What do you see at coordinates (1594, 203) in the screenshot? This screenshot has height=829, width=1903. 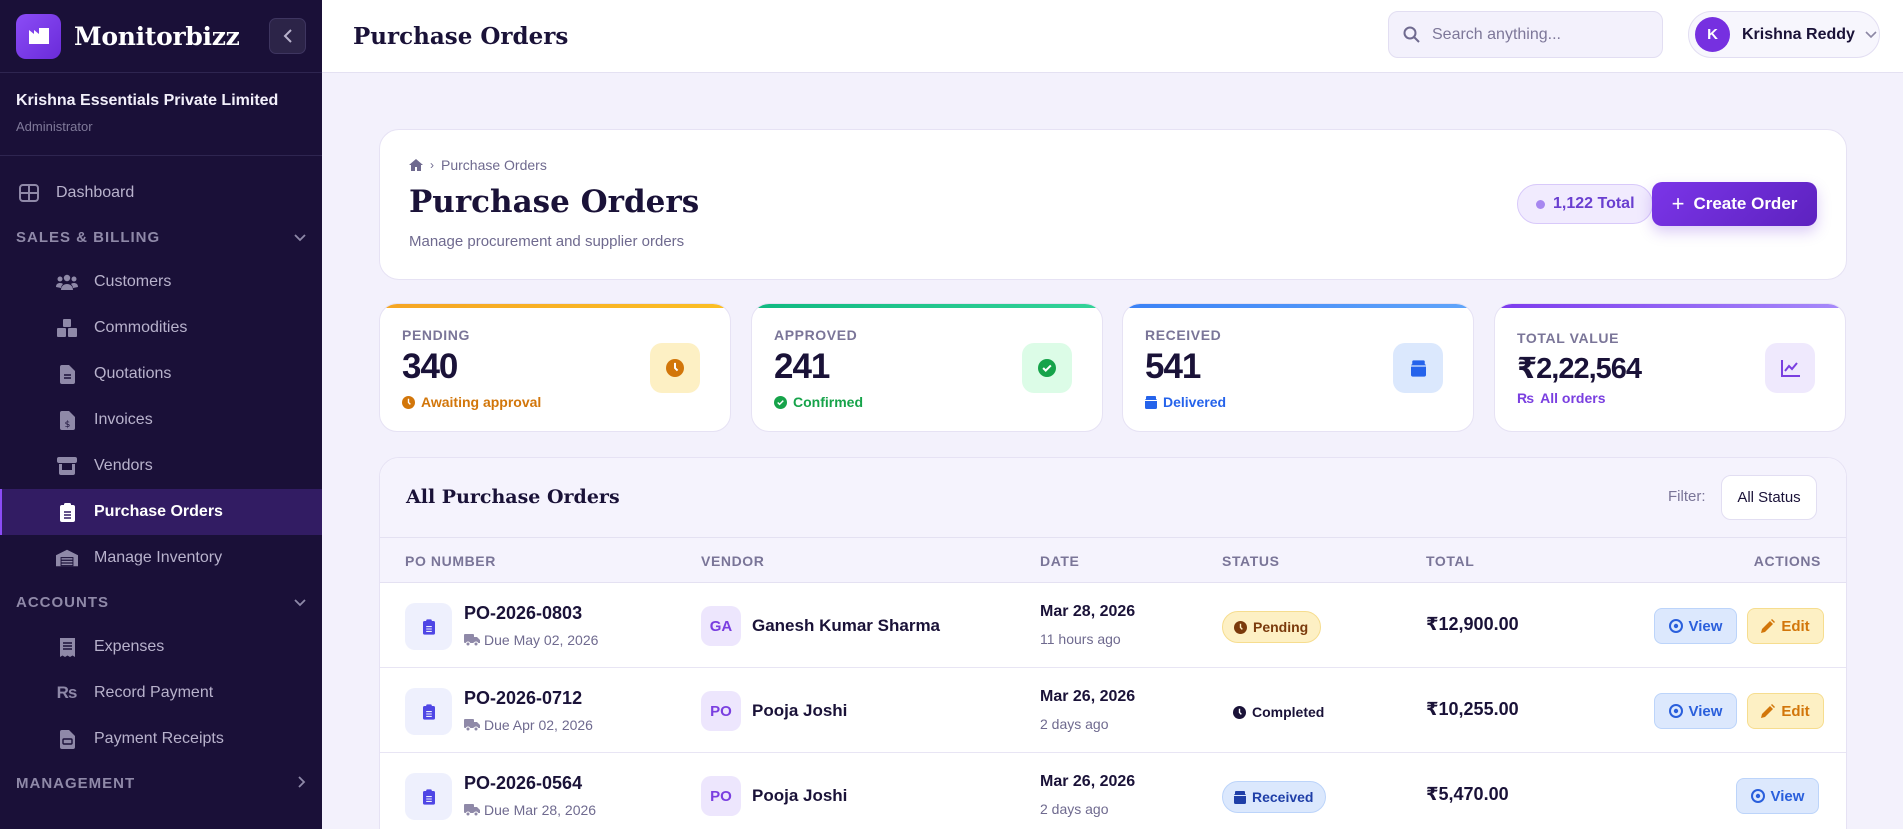 I see `total-count-label: 1,122 Total` at bounding box center [1594, 203].